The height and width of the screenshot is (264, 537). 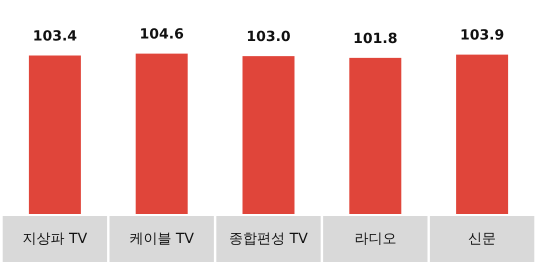 What do you see at coordinates (161, 239) in the screenshot?
I see `x-tick-label: 케이블 TV` at bounding box center [161, 239].